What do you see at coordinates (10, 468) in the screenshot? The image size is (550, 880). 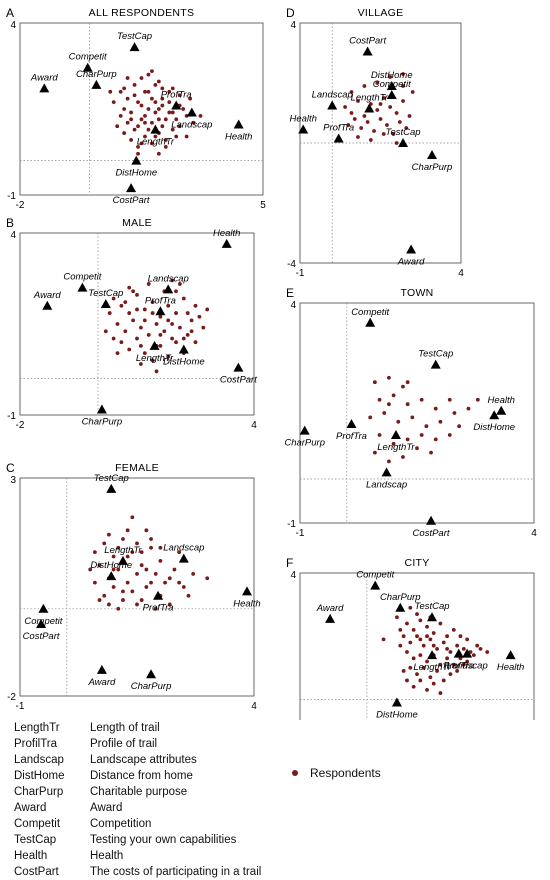 I see `panel-letter: C` at bounding box center [10, 468].